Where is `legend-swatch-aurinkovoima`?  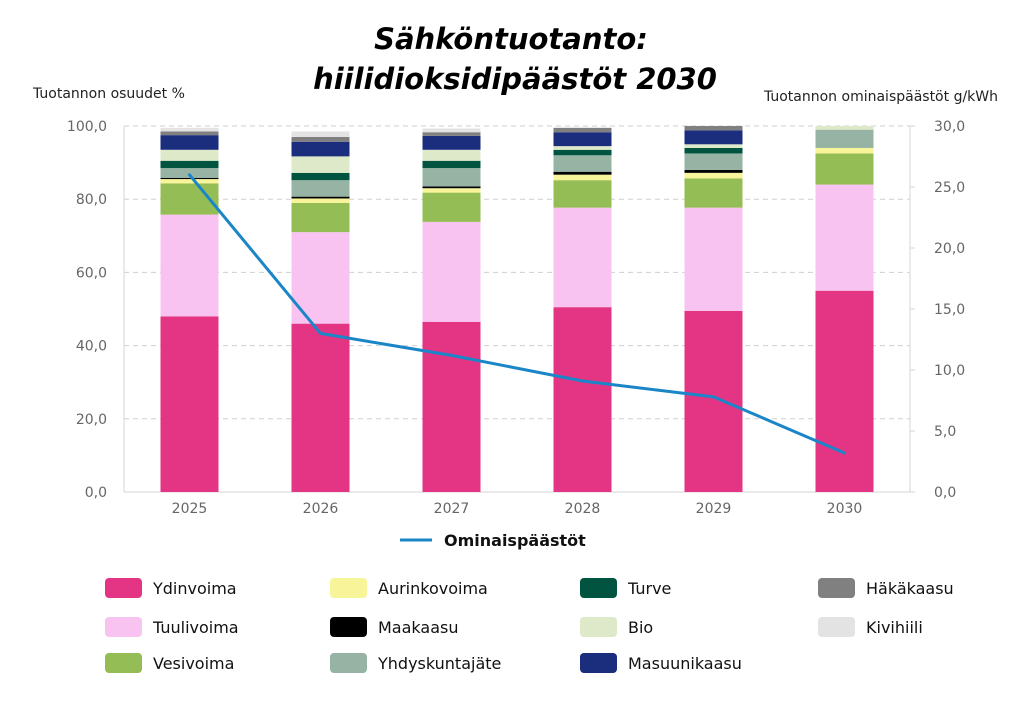 legend-swatch-aurinkovoima is located at coordinates (348, 588).